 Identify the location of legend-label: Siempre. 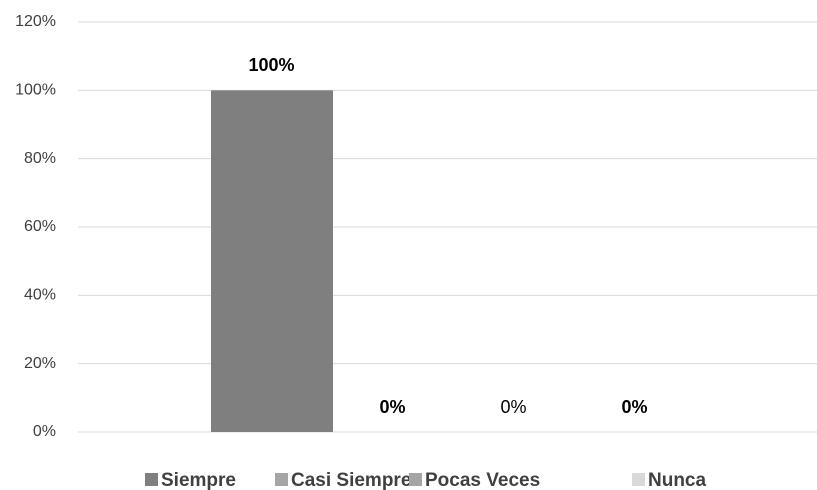
(198, 480).